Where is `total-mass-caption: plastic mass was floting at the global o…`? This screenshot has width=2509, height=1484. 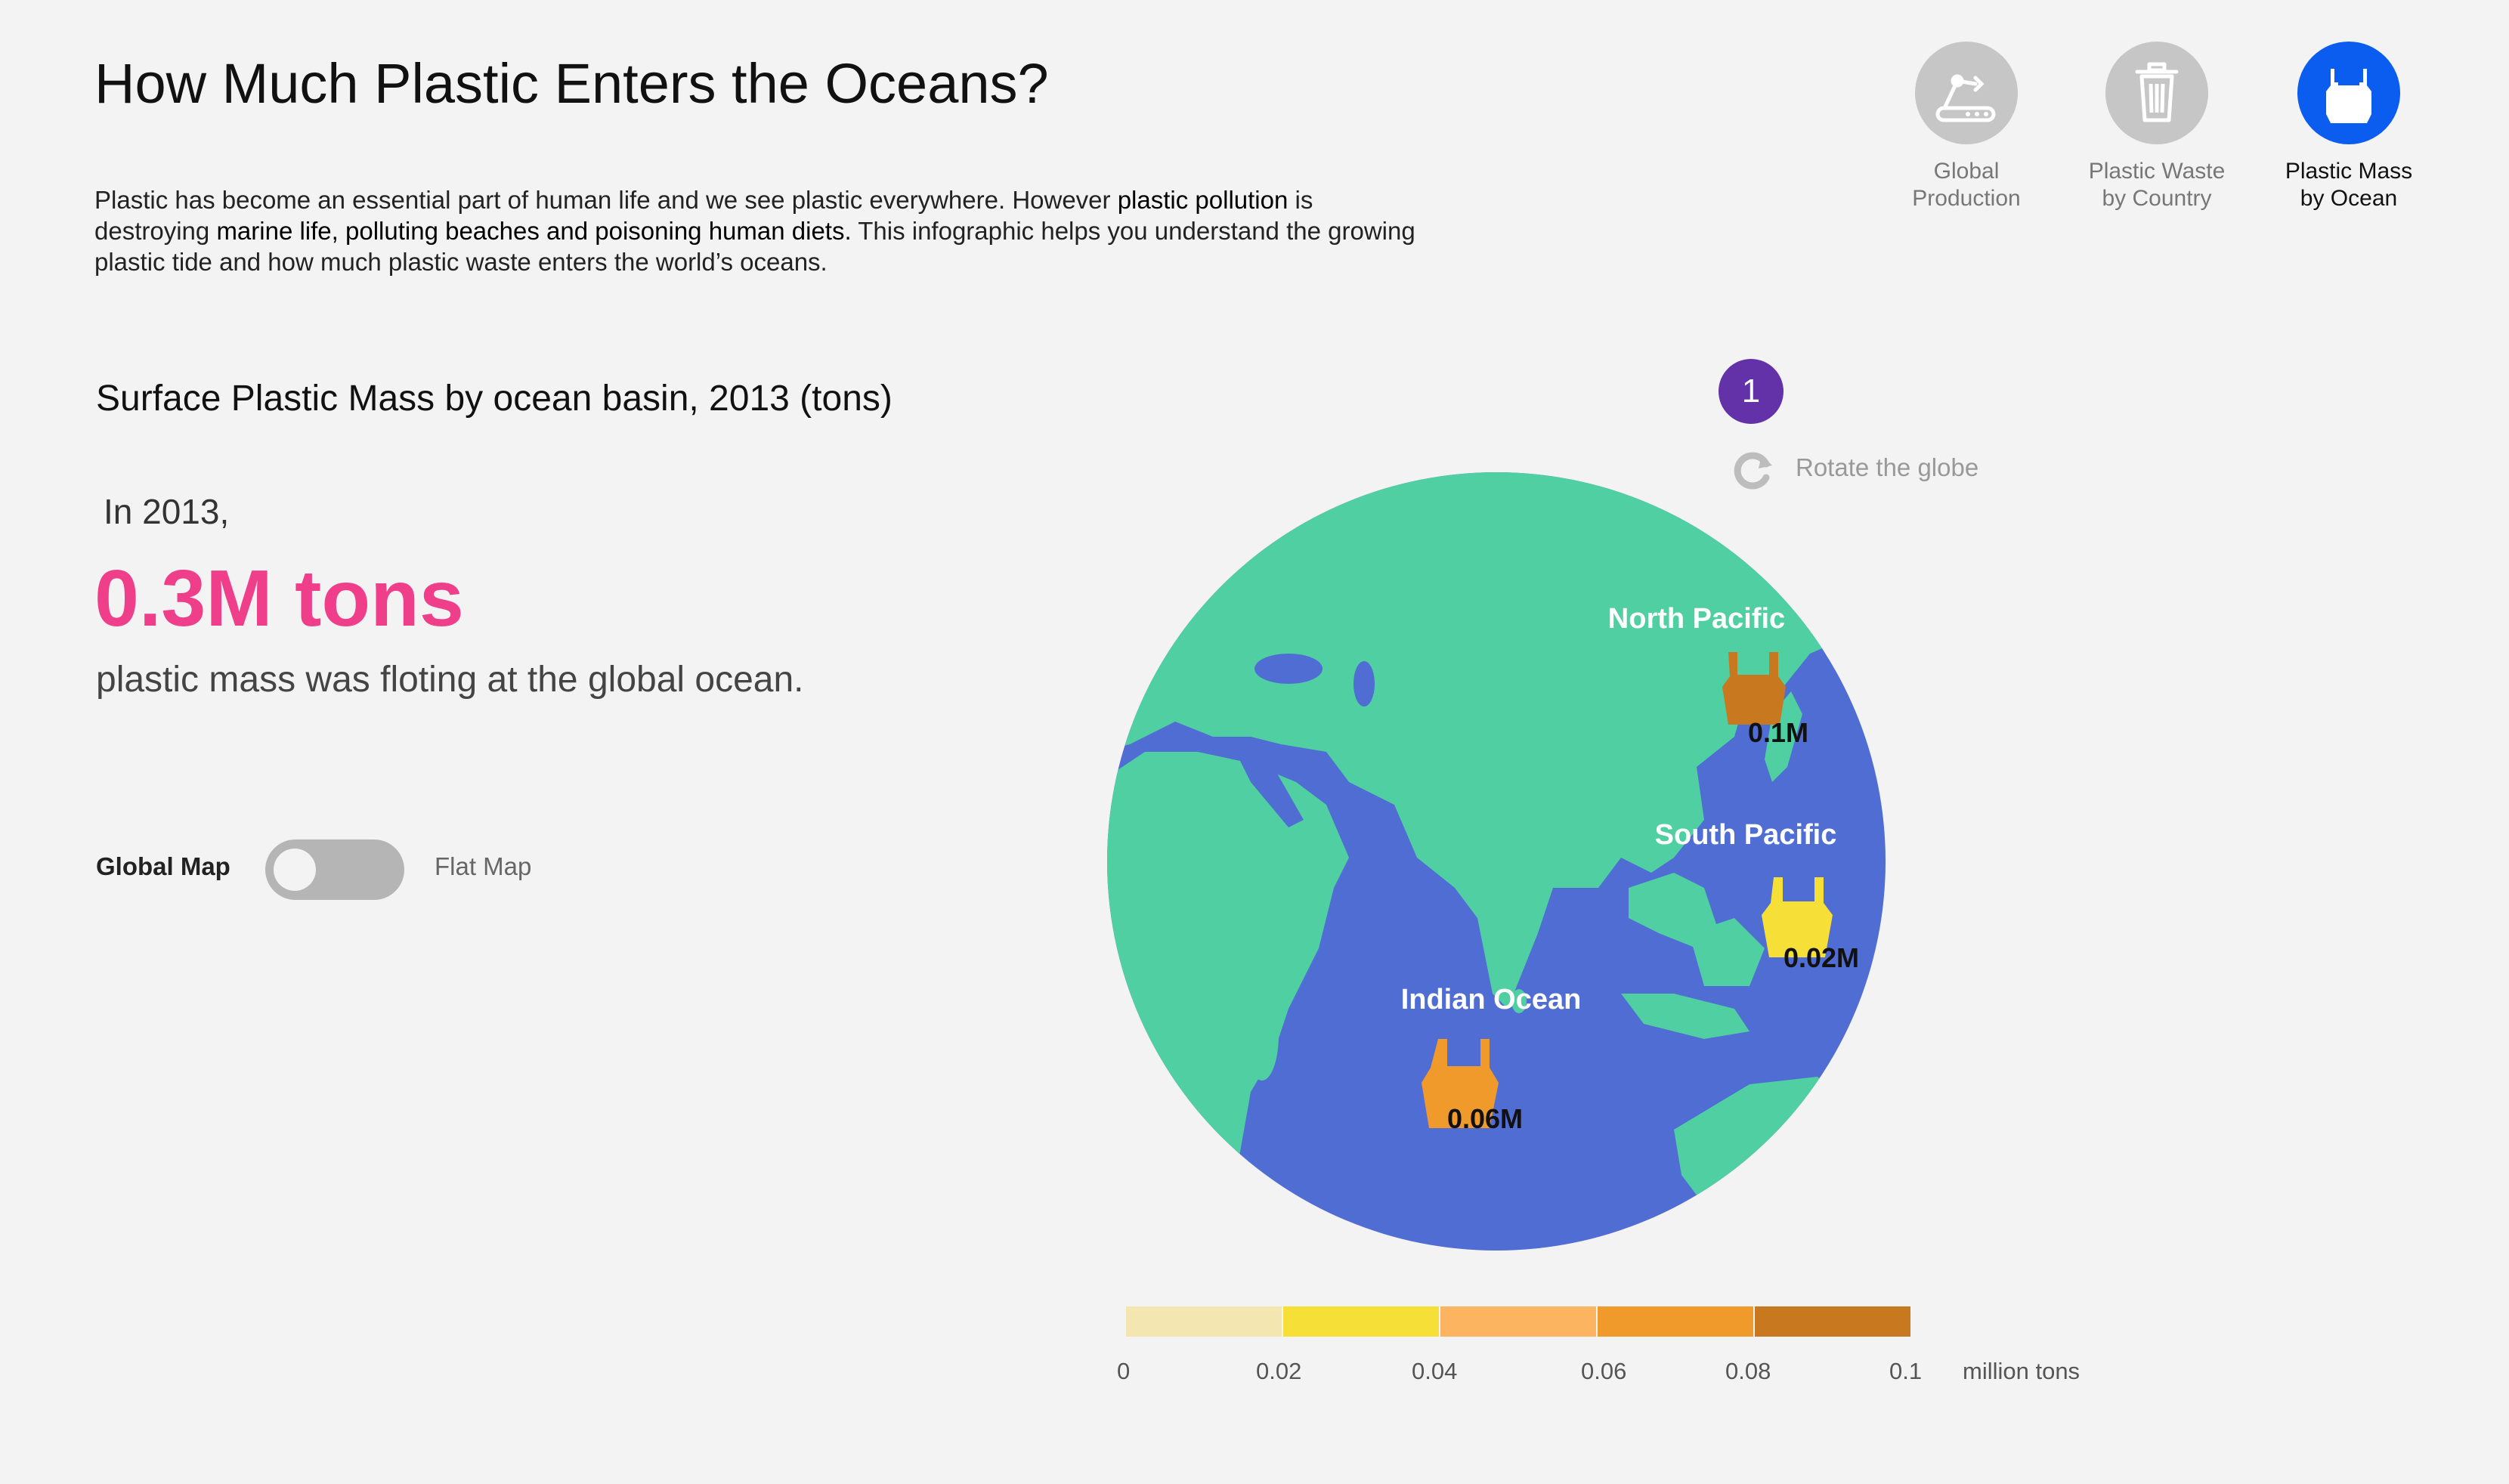 total-mass-caption: plastic mass was floting at the global o… is located at coordinates (450, 680).